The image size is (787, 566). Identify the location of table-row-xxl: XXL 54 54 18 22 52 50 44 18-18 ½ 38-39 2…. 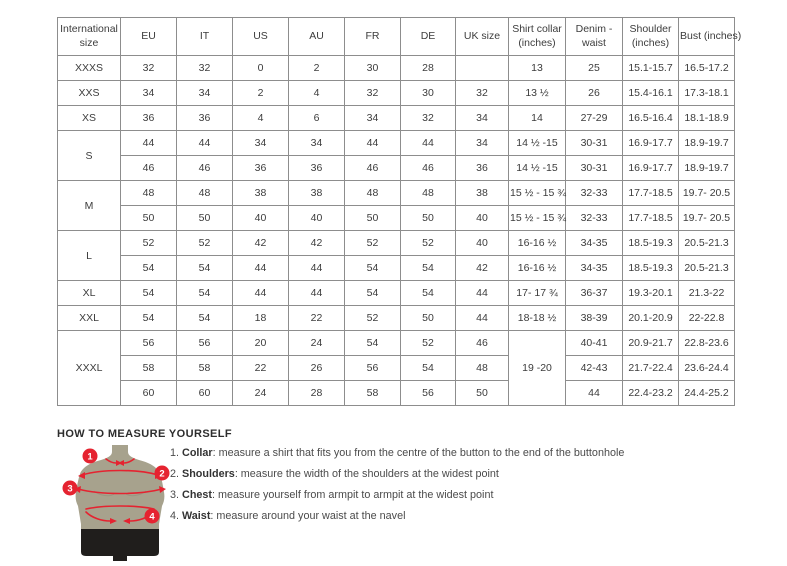
(396, 318).